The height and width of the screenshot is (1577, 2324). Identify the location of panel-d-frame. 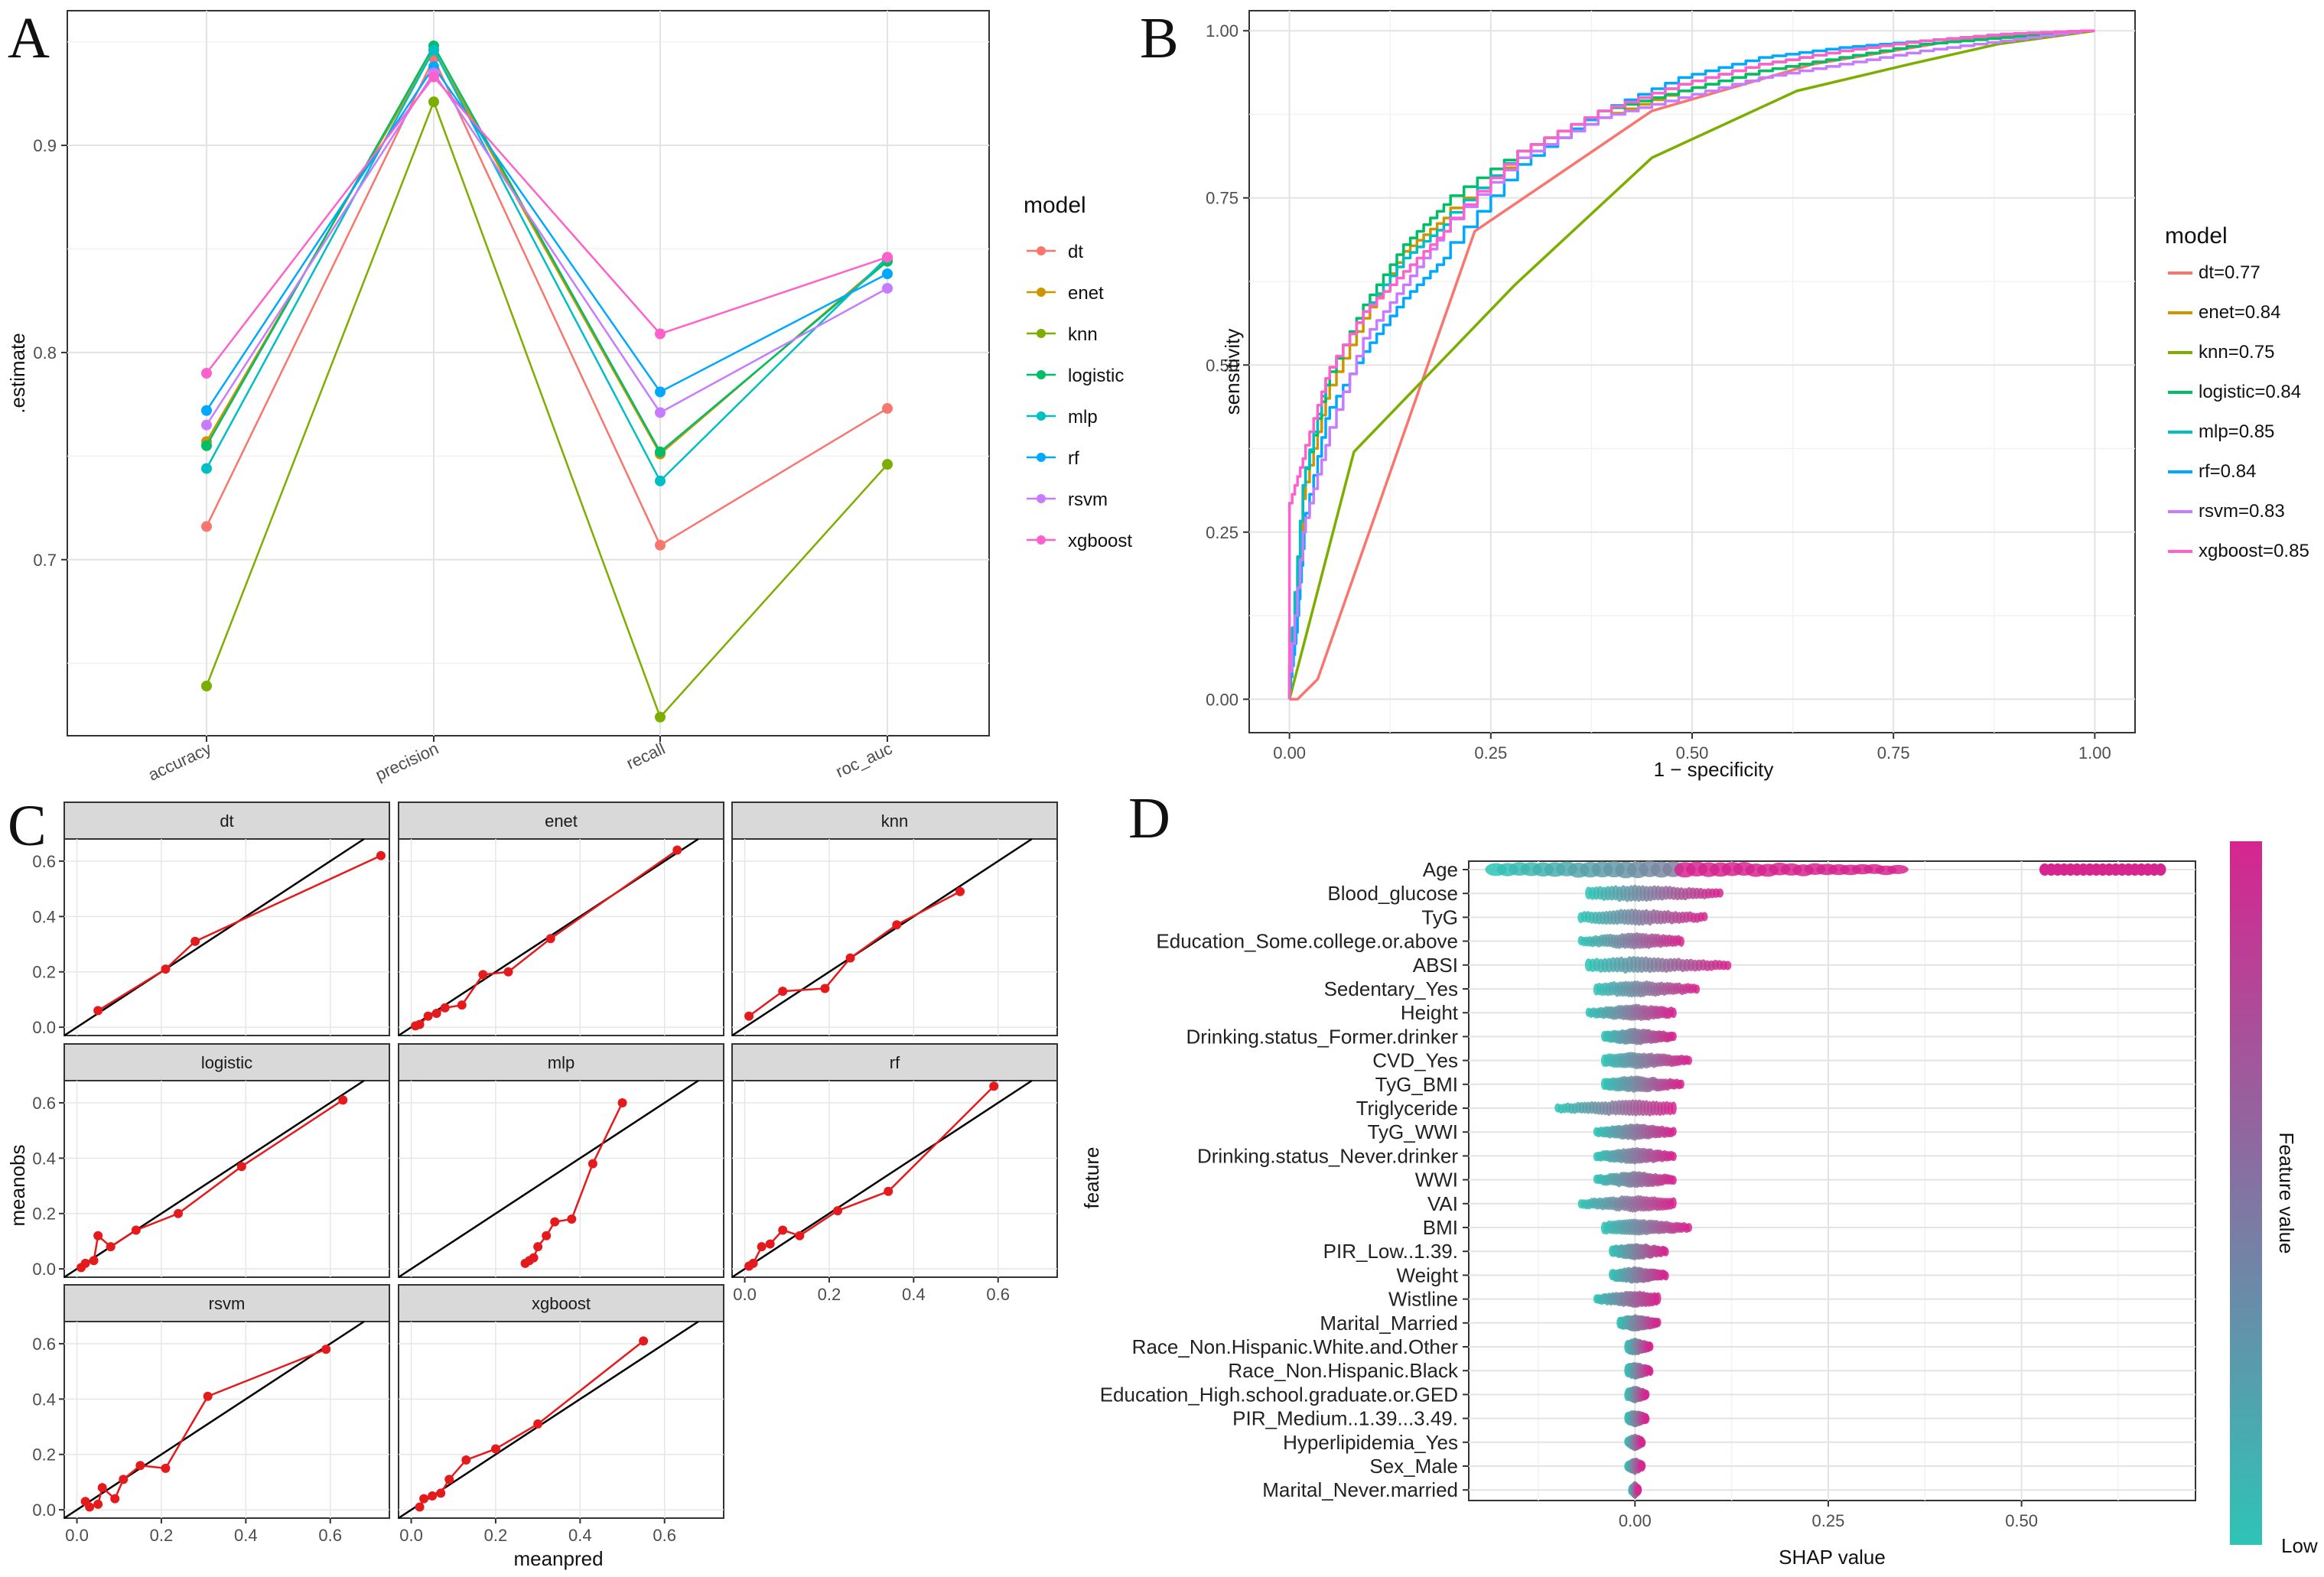
(1832, 1180).